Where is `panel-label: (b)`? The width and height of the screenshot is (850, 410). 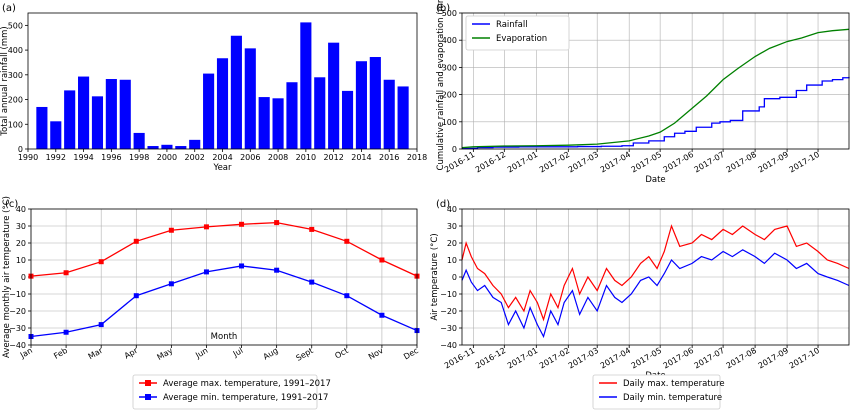
panel-label: (b) is located at coordinates (443, 8).